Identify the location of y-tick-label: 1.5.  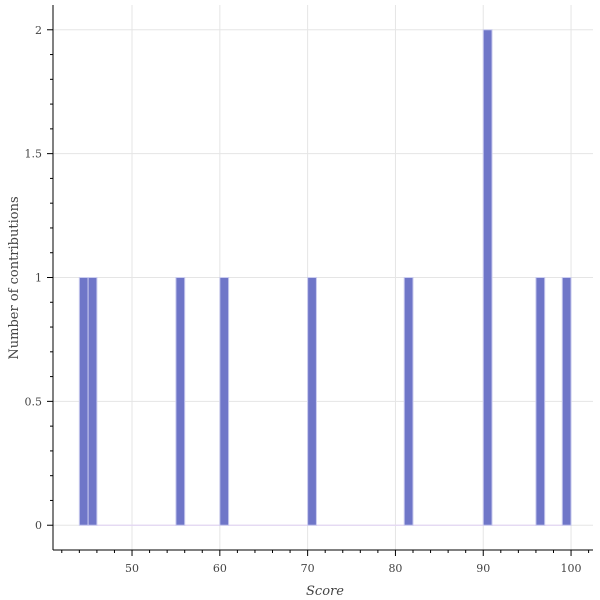
(34, 154).